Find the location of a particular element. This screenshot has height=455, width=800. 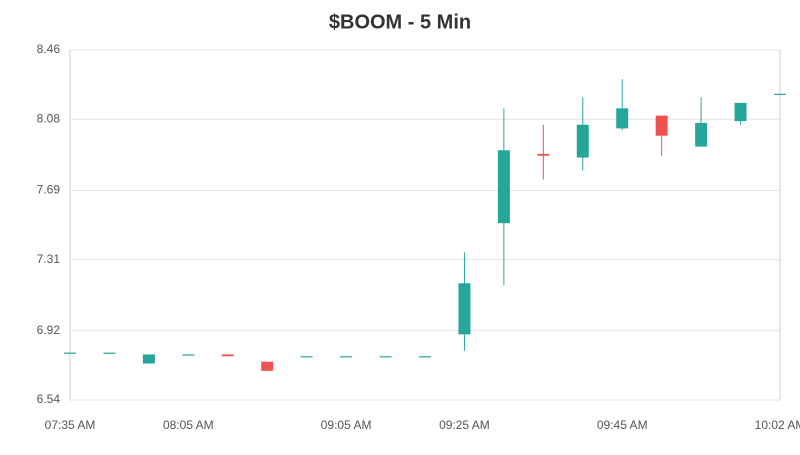

y-tick-label: 8.46 is located at coordinates (49, 49).